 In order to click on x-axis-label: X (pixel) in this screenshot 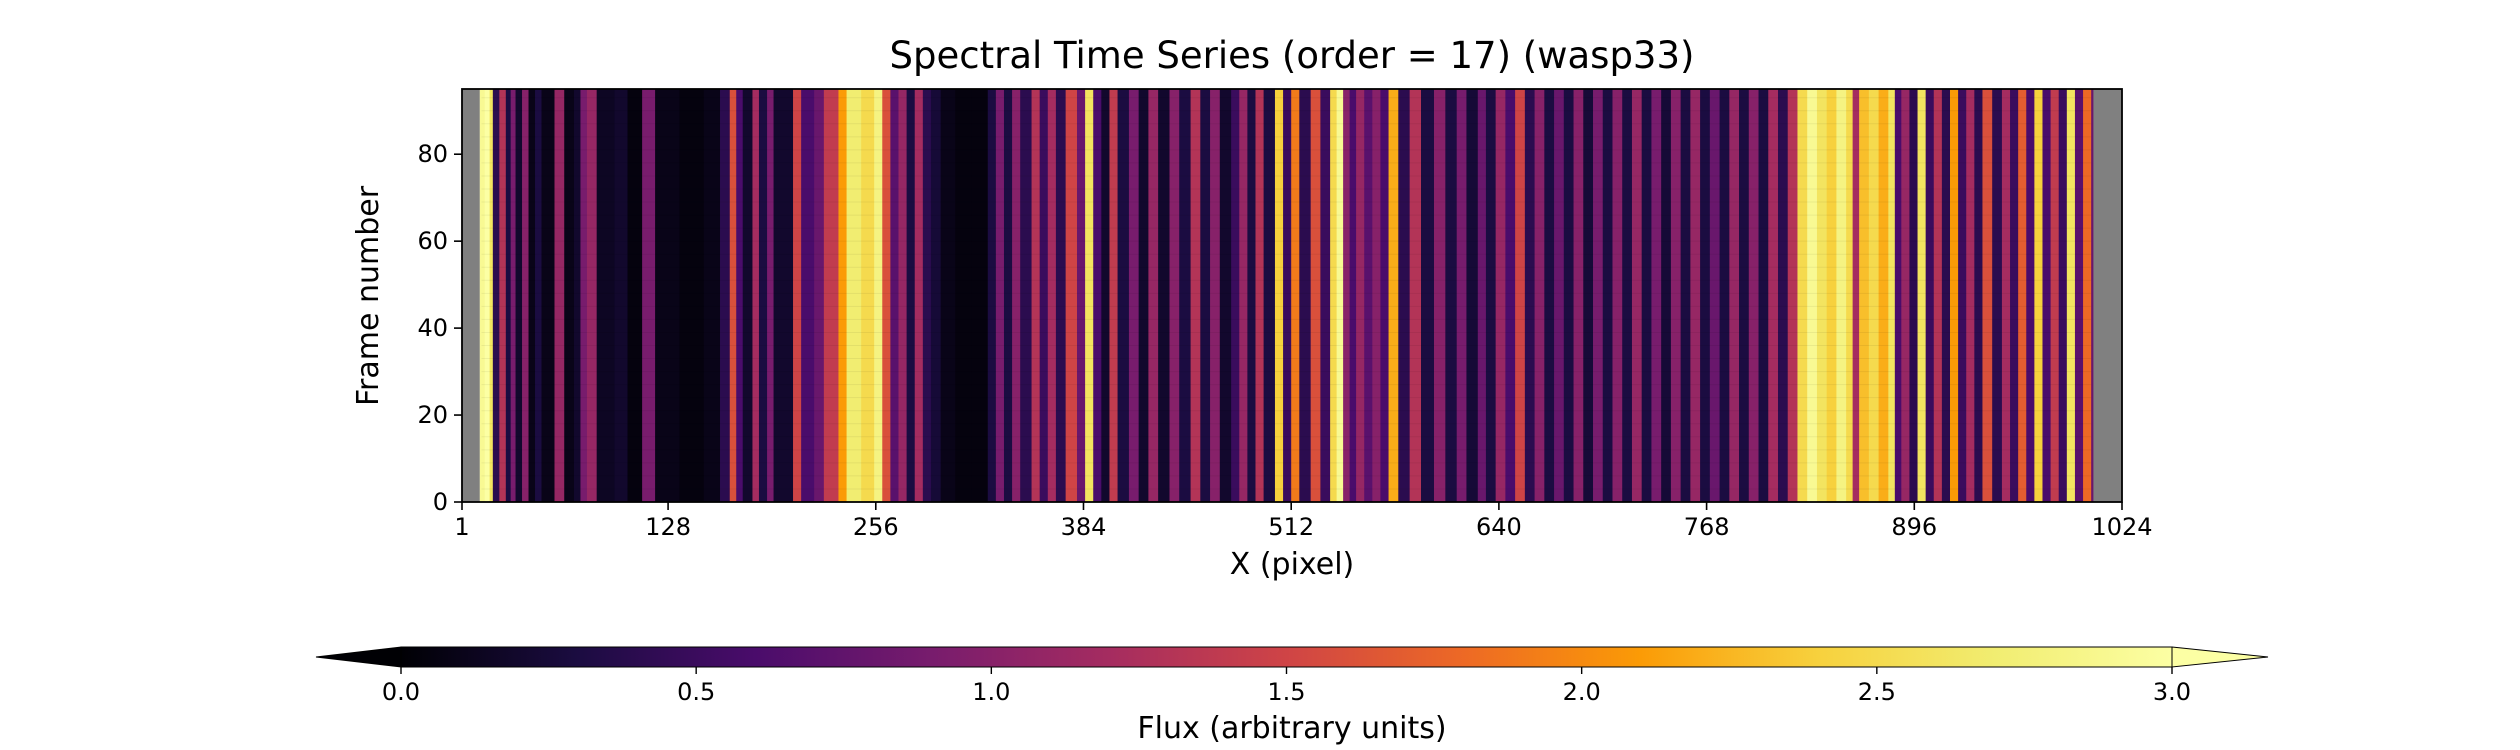, I will do `click(1292, 564)`.